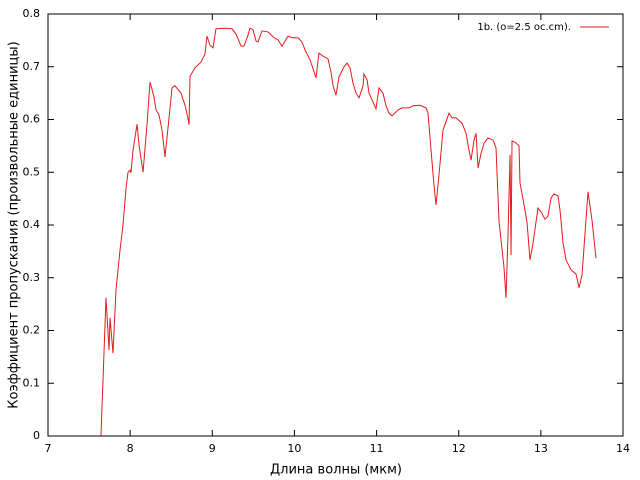 The height and width of the screenshot is (480, 640). I want to click on x-axis-title: Длина волны (мкм), so click(336, 470).